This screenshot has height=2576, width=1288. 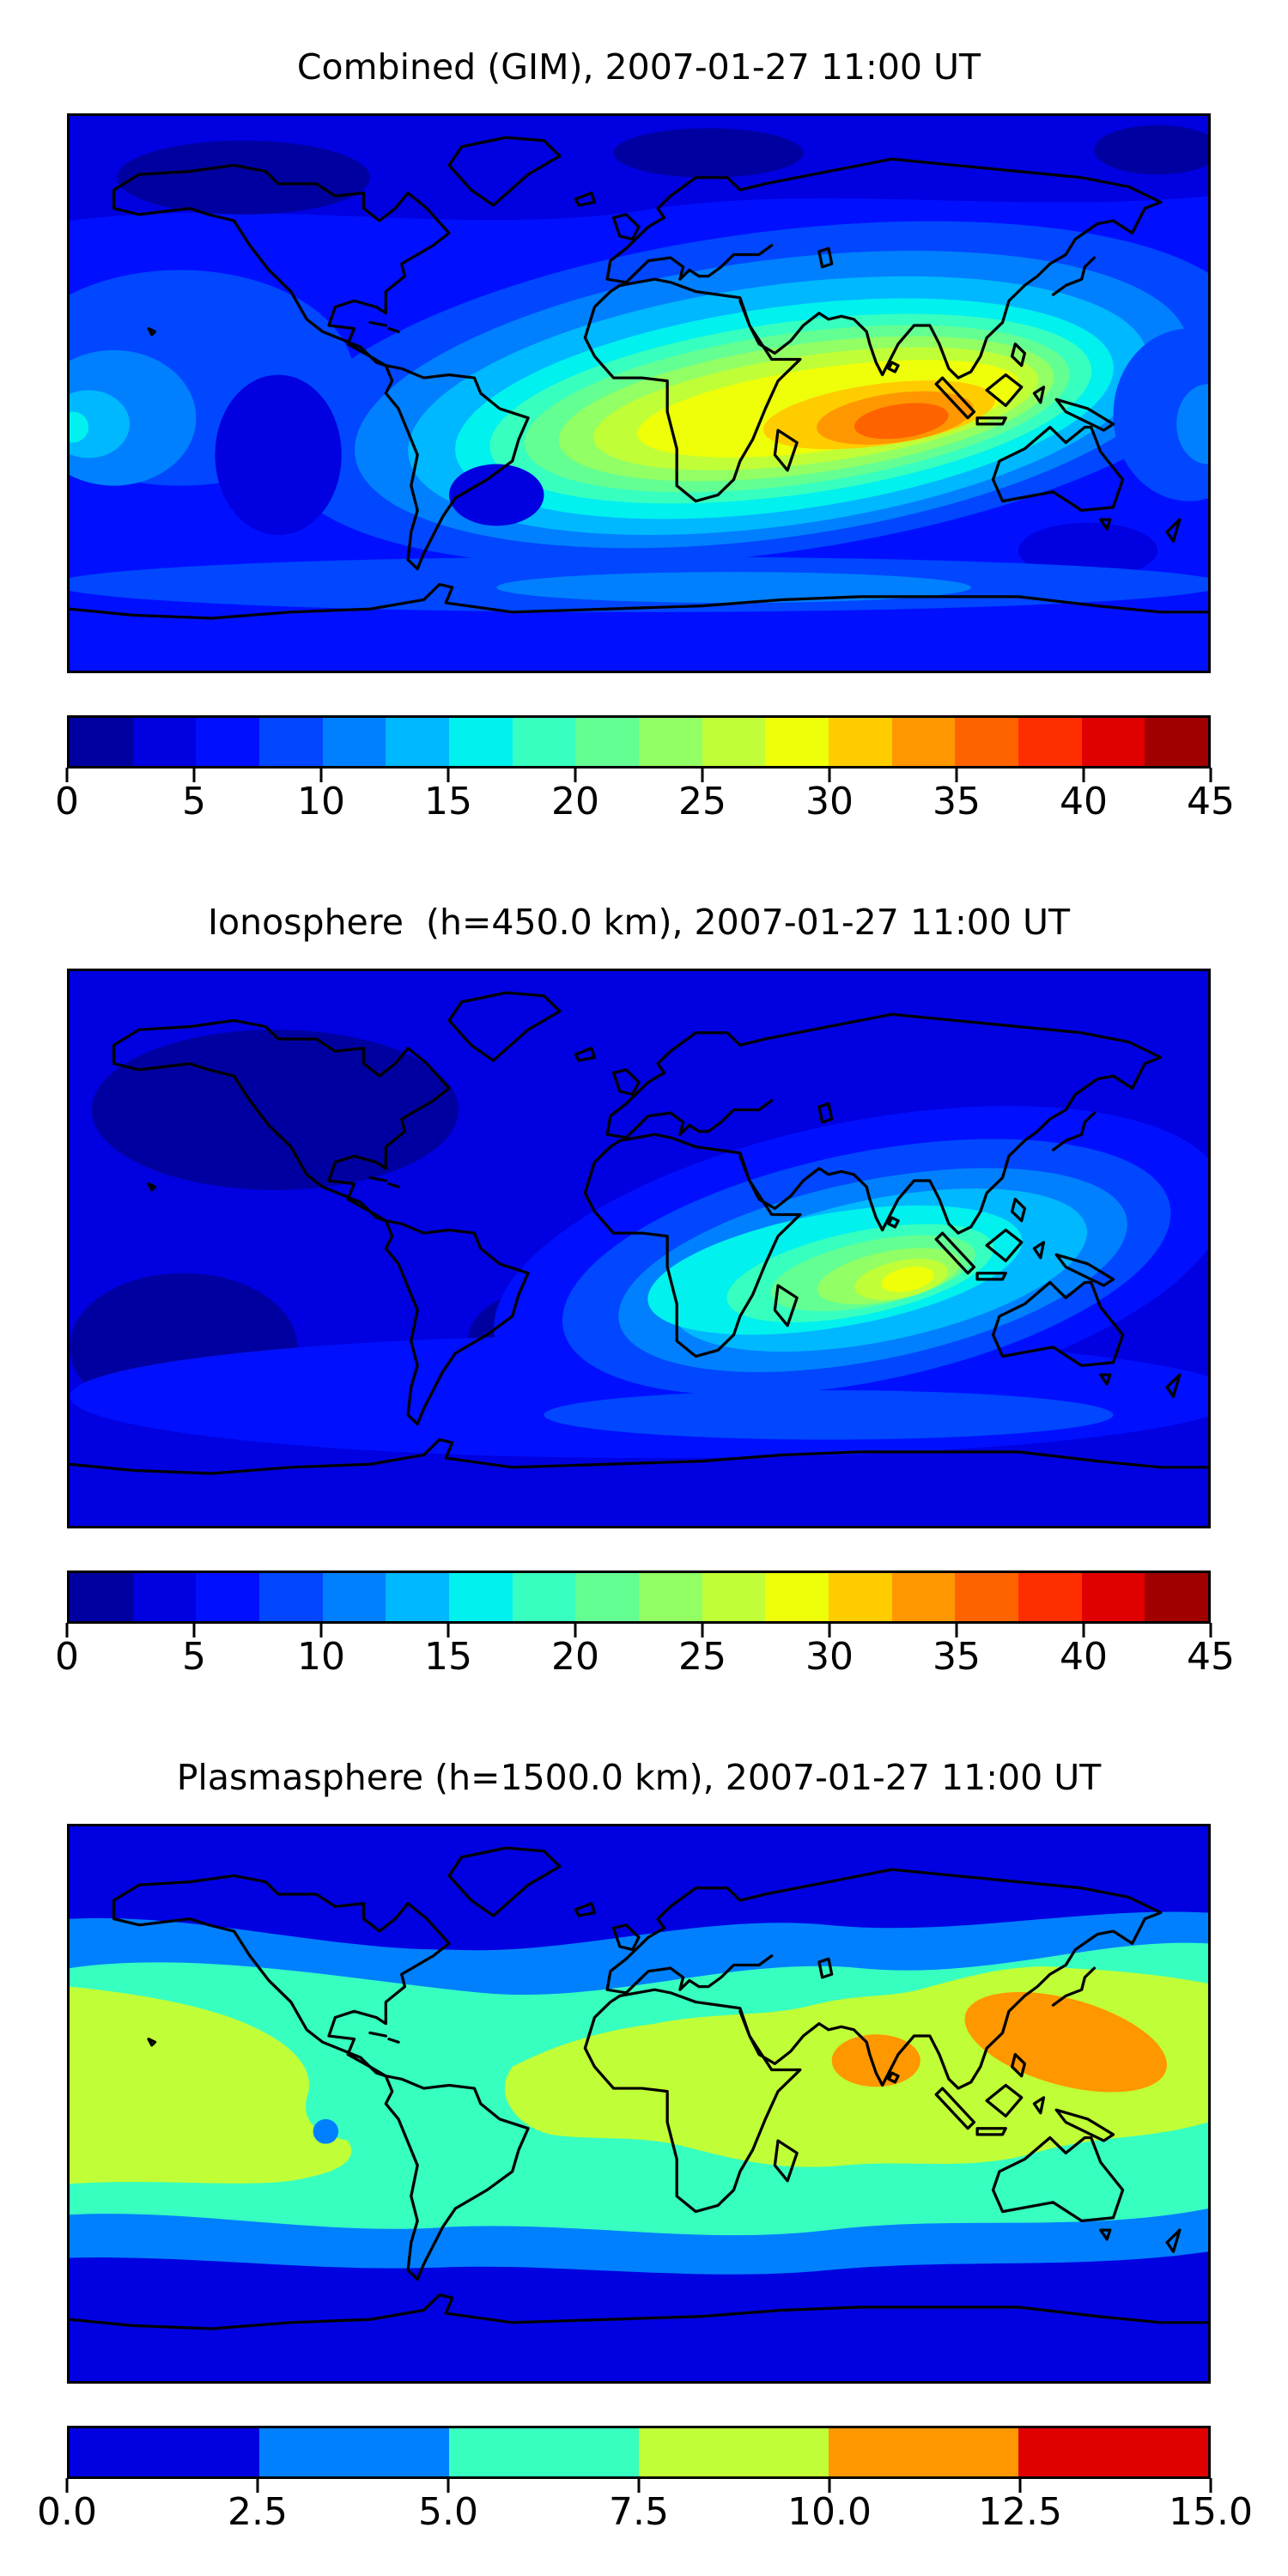 I want to click on colorbar-tick-label: 0, so click(x=67, y=1657).